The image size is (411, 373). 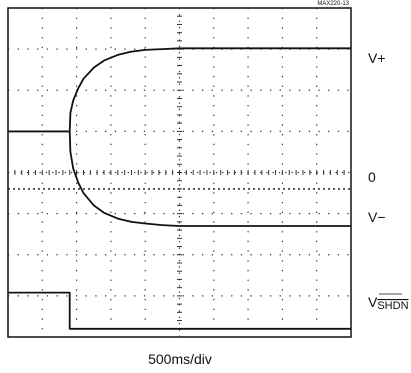 I want to click on trace-vshdn, so click(x=179, y=310).